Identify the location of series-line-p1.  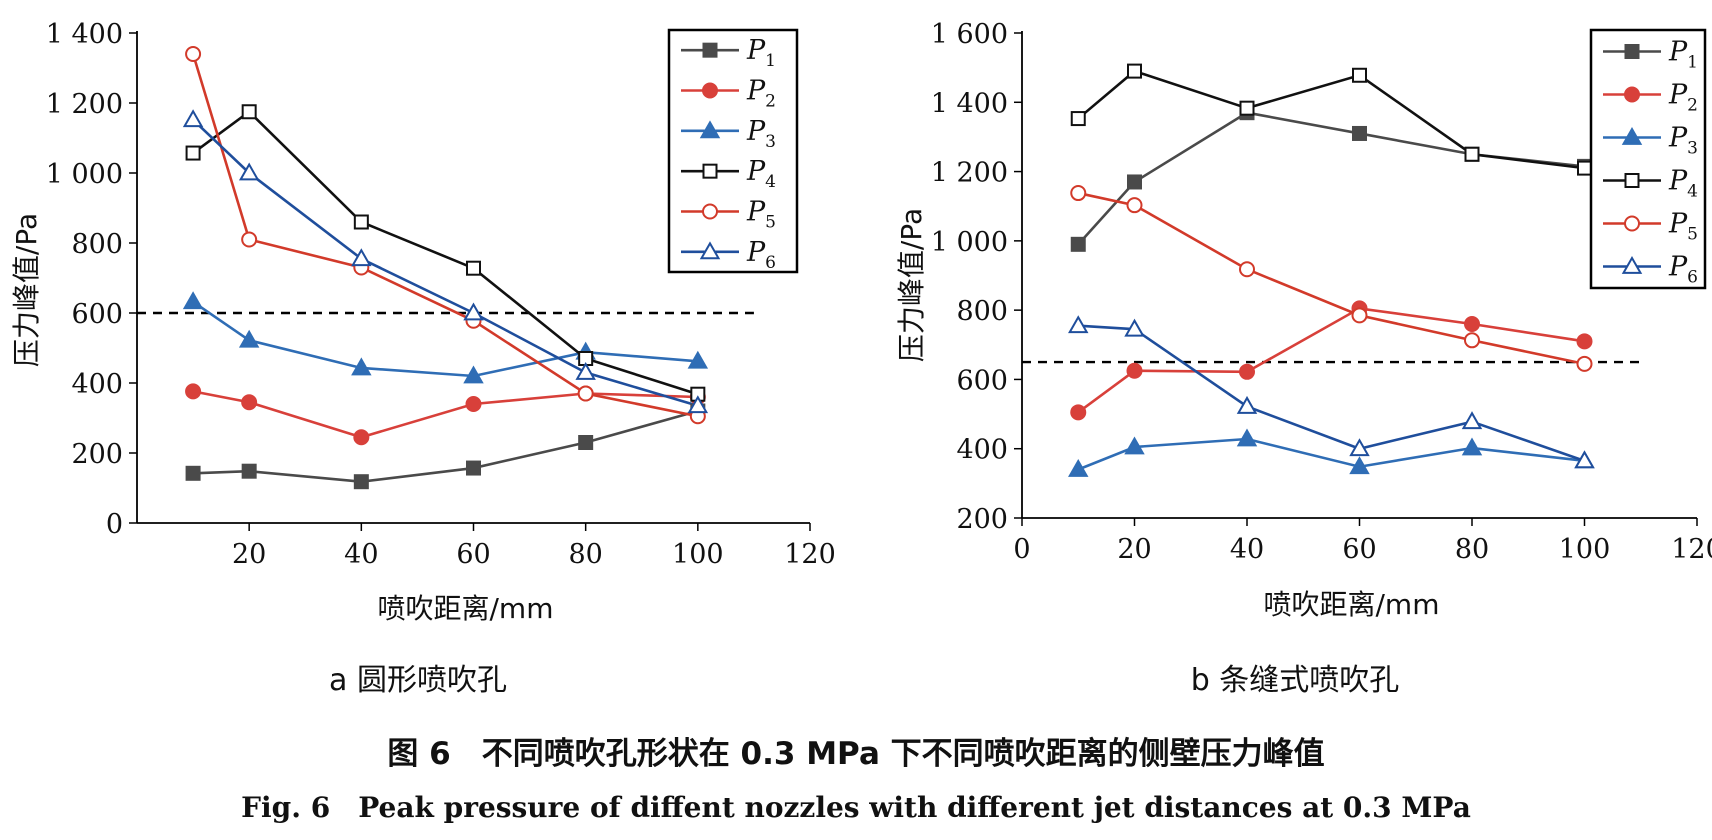
(1331, 178).